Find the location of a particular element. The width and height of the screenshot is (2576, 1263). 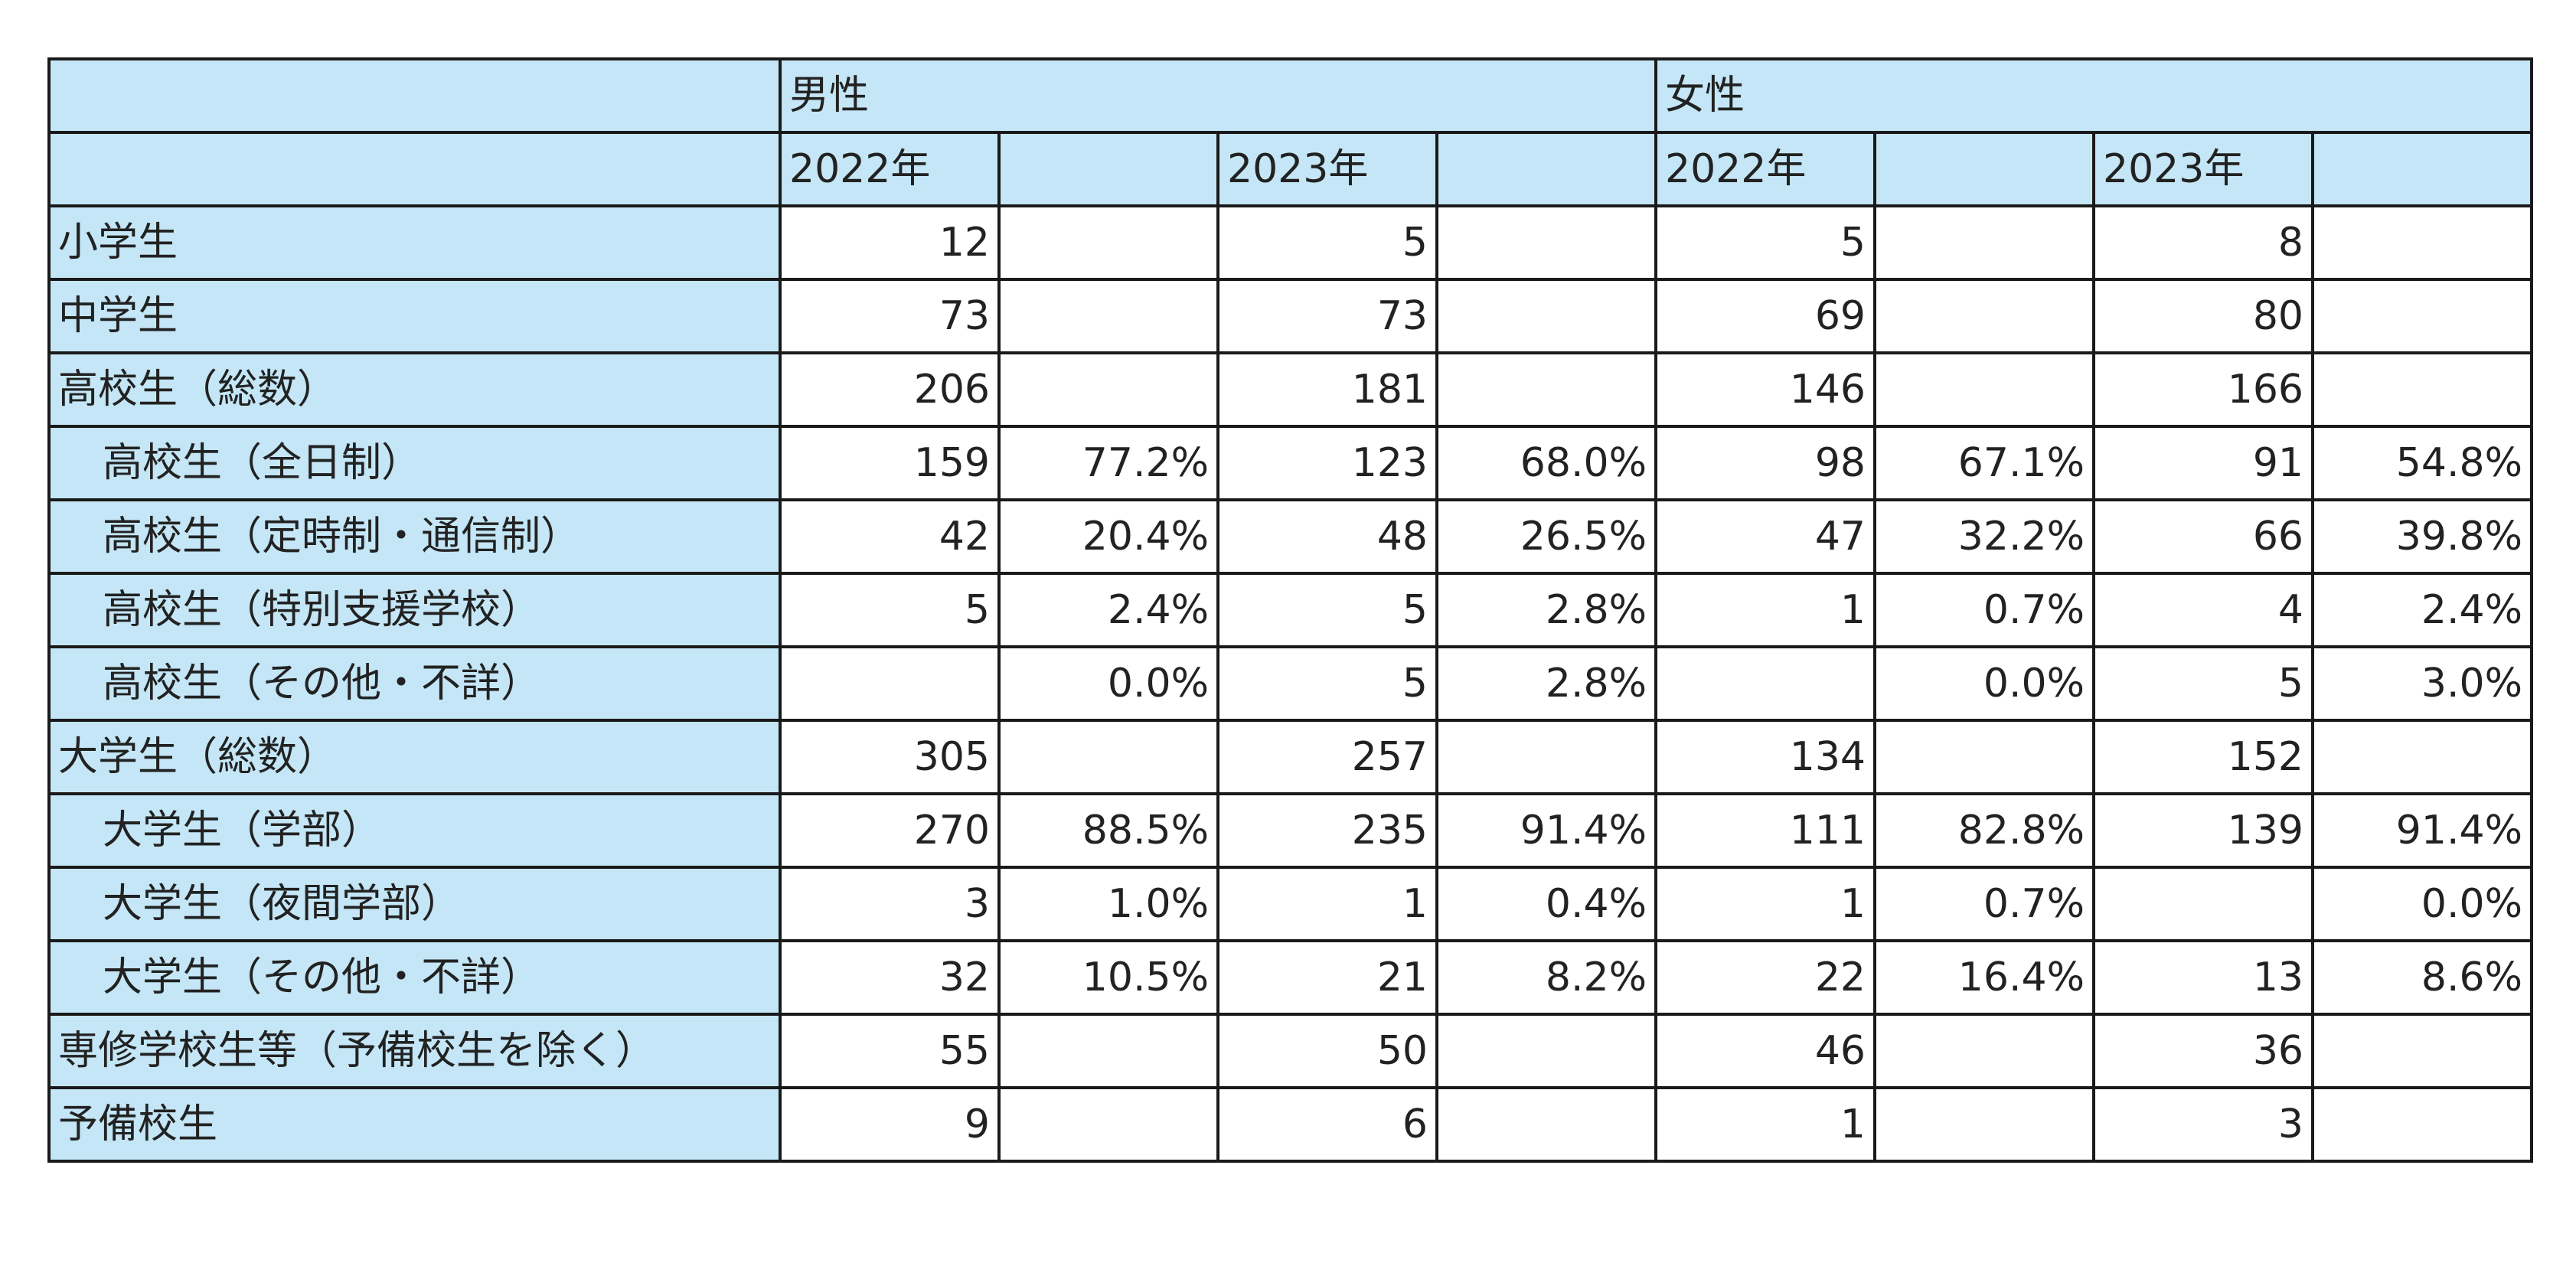

female-2022-count-cell is located at coordinates (1765, 683).